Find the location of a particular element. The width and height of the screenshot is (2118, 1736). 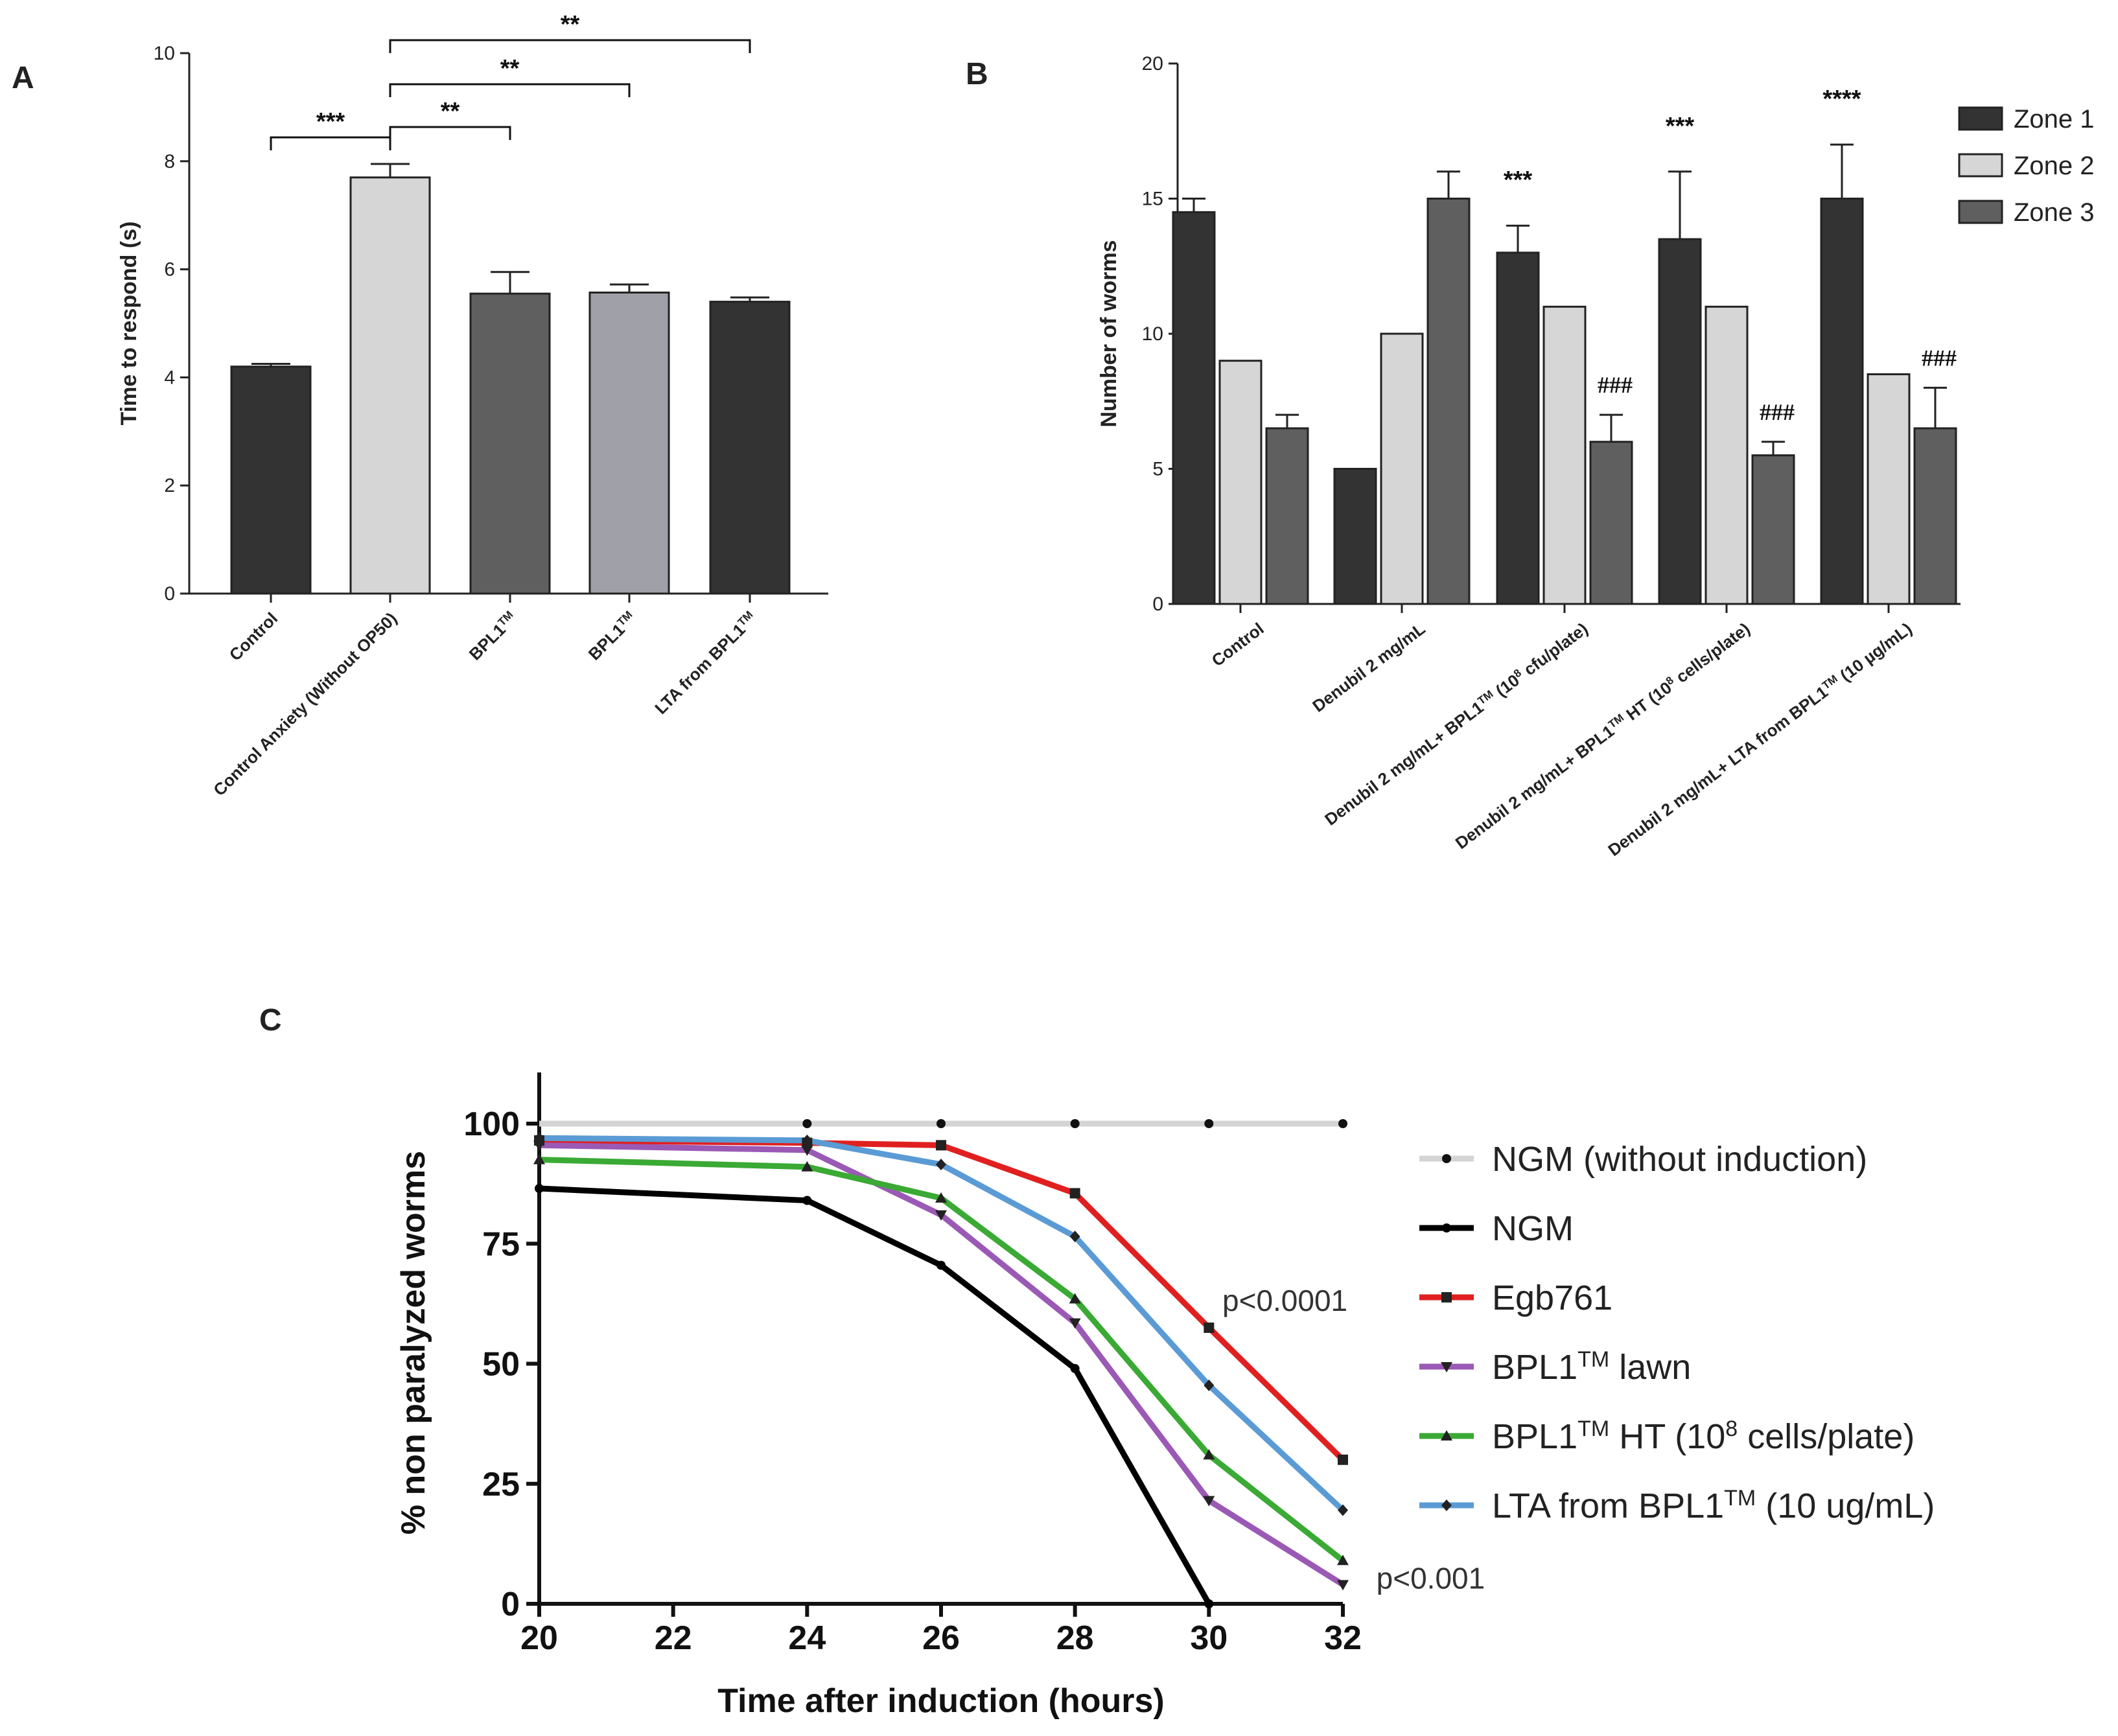

panel-c-y-tick-label: 100 is located at coordinates (492, 1124).